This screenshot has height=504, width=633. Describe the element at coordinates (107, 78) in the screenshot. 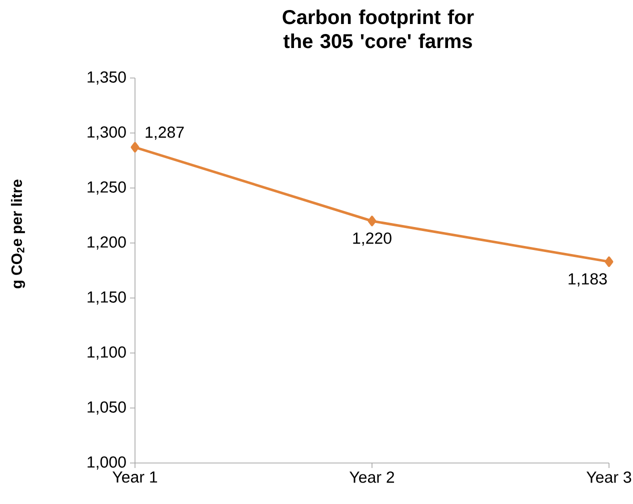

I see `y-tick-label: 1,350` at that location.